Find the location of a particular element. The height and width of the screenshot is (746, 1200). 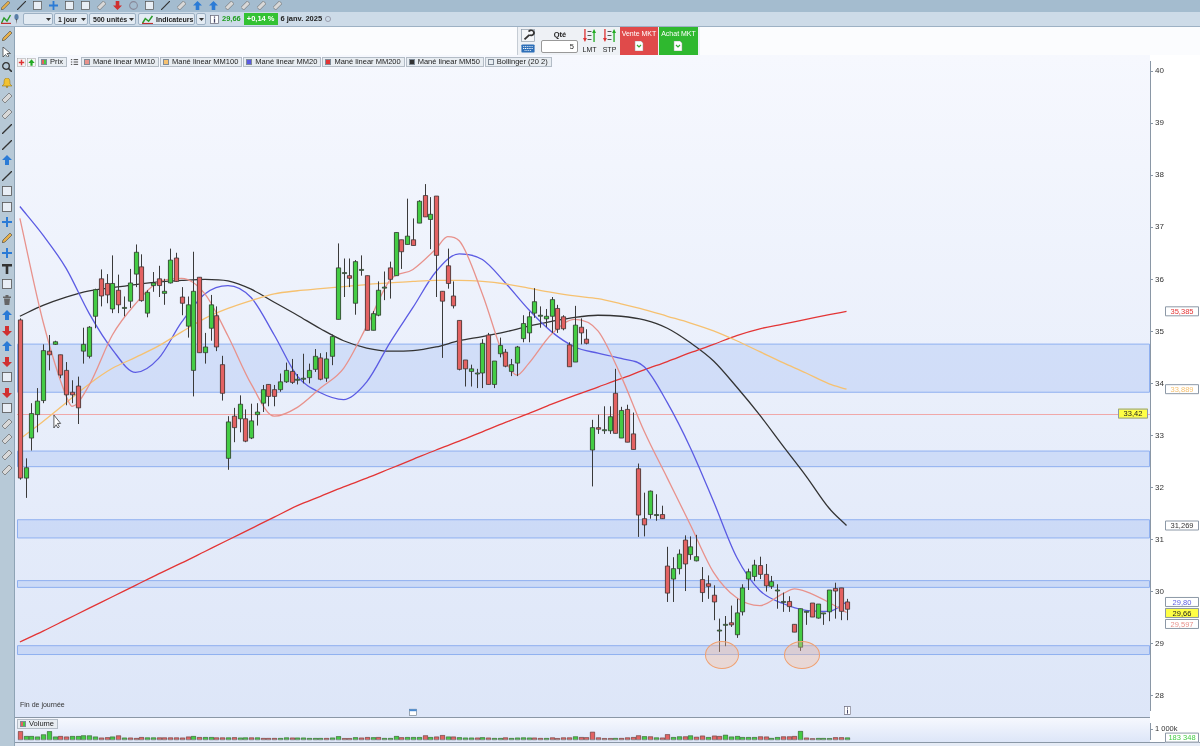

y-tick-label: 40 is located at coordinates (1160, 71).